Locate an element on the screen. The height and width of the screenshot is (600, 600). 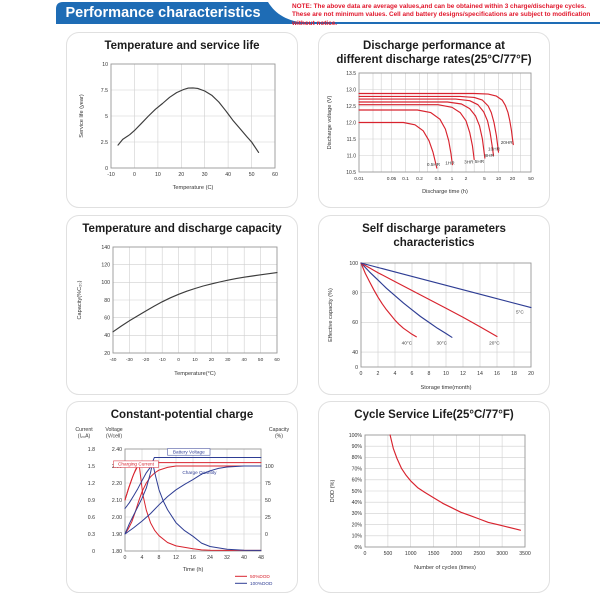
svg-text: 20% is located at coordinates (357, 525).